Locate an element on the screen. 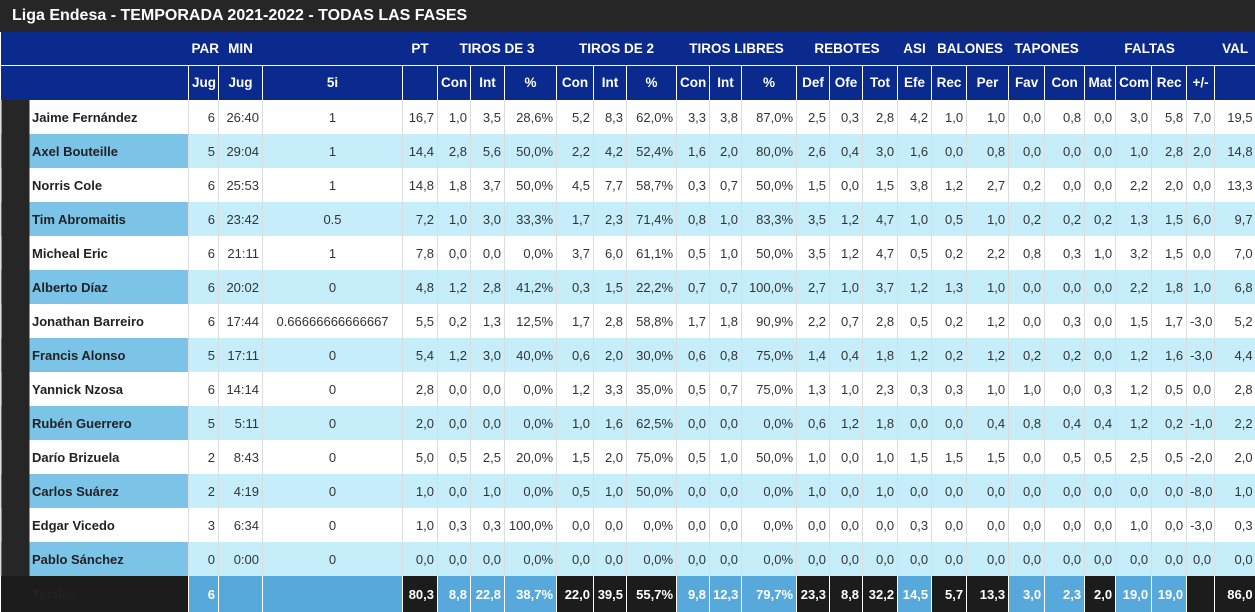 This screenshot has height=612, width=1255. stat-cell: 17:11 is located at coordinates (240, 355).